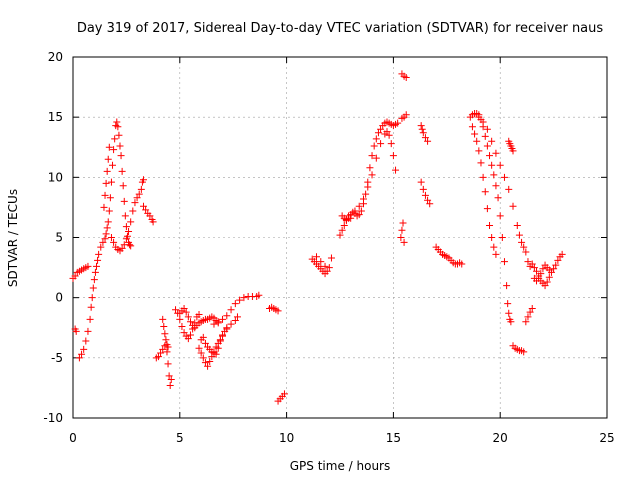 The height and width of the screenshot is (480, 640). Describe the element at coordinates (340, 466) in the screenshot. I see `x-axis-label: GPS time / hours` at that location.